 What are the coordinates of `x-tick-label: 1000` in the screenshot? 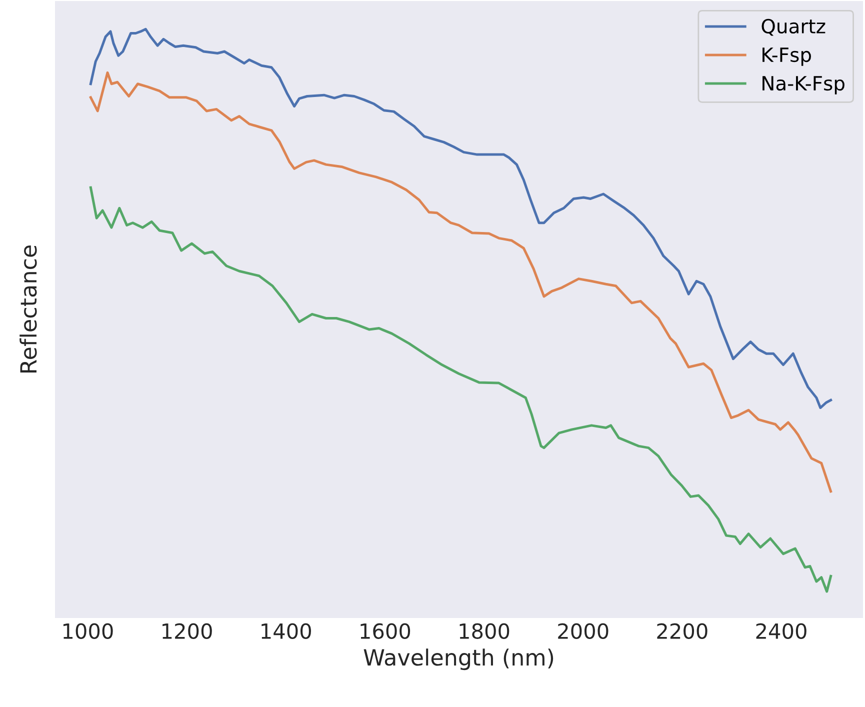 It's located at (88, 631).